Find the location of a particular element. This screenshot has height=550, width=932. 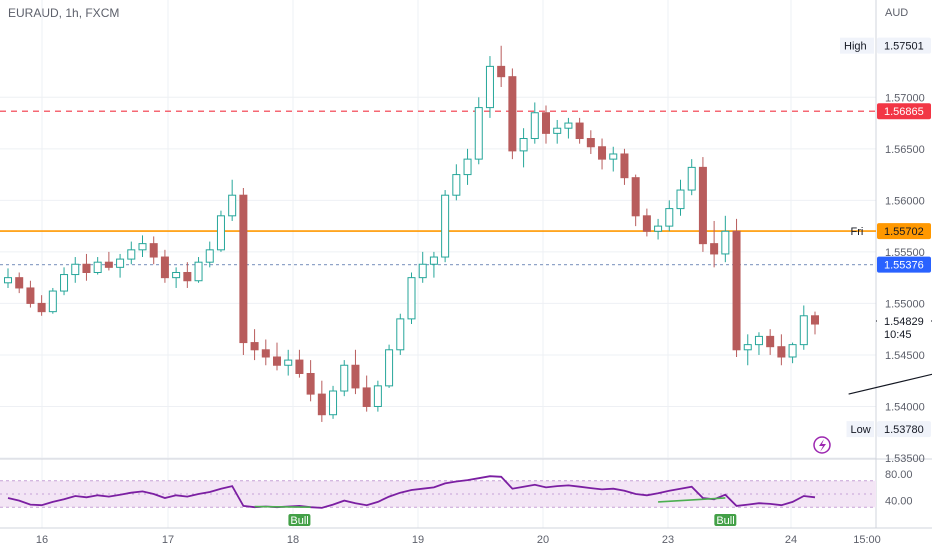

price-tag-label: Fri is located at coordinates (857, 232).